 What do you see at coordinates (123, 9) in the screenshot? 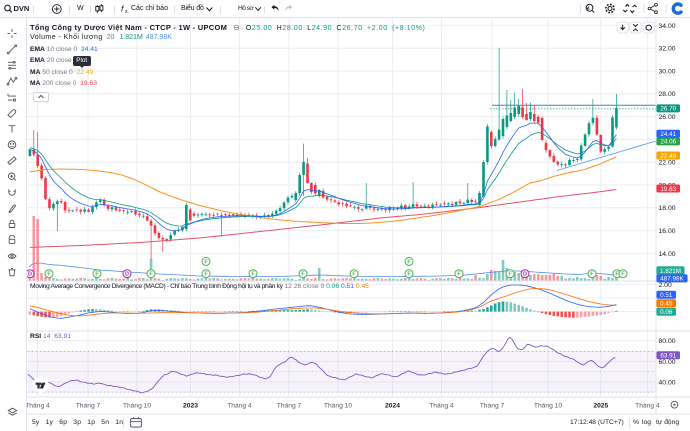
I see `svg-text: f` at bounding box center [123, 9].